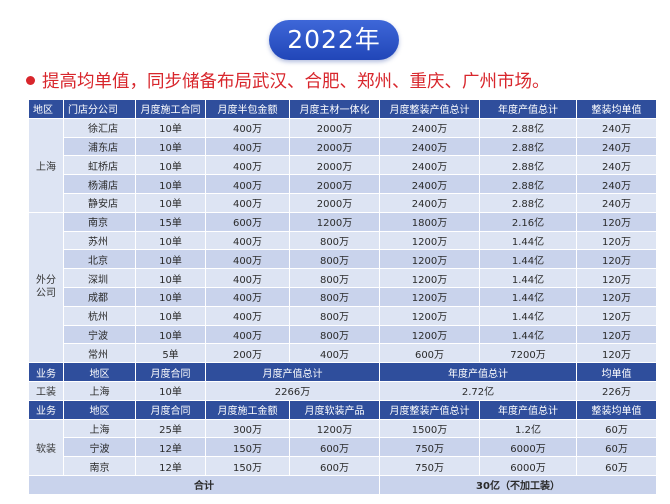  Describe the element at coordinates (247, 466) in the screenshot. I see `table-cell: 150万` at that location.